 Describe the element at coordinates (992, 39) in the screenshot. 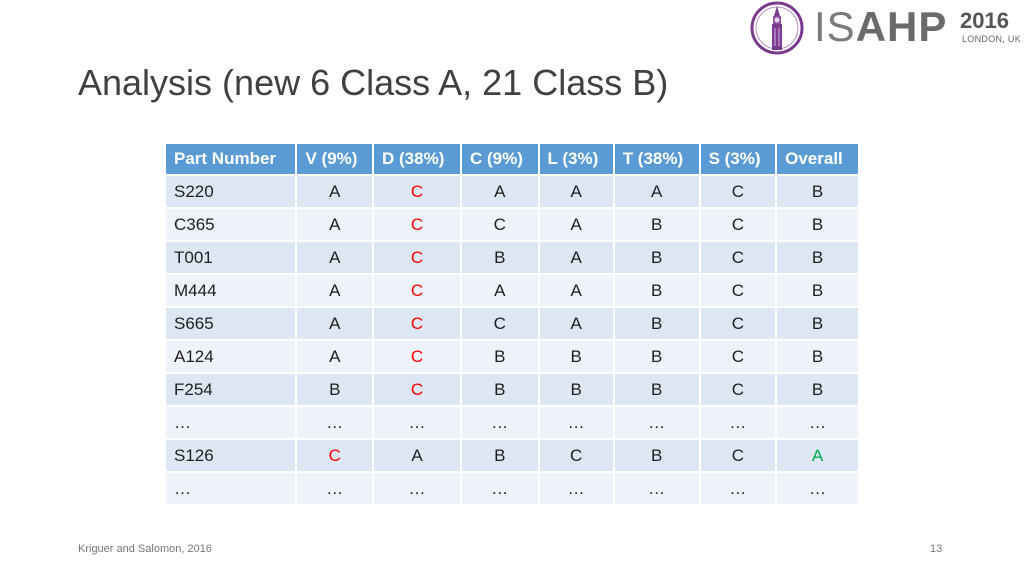

I see `logo-place: LONDON, UK` at that location.